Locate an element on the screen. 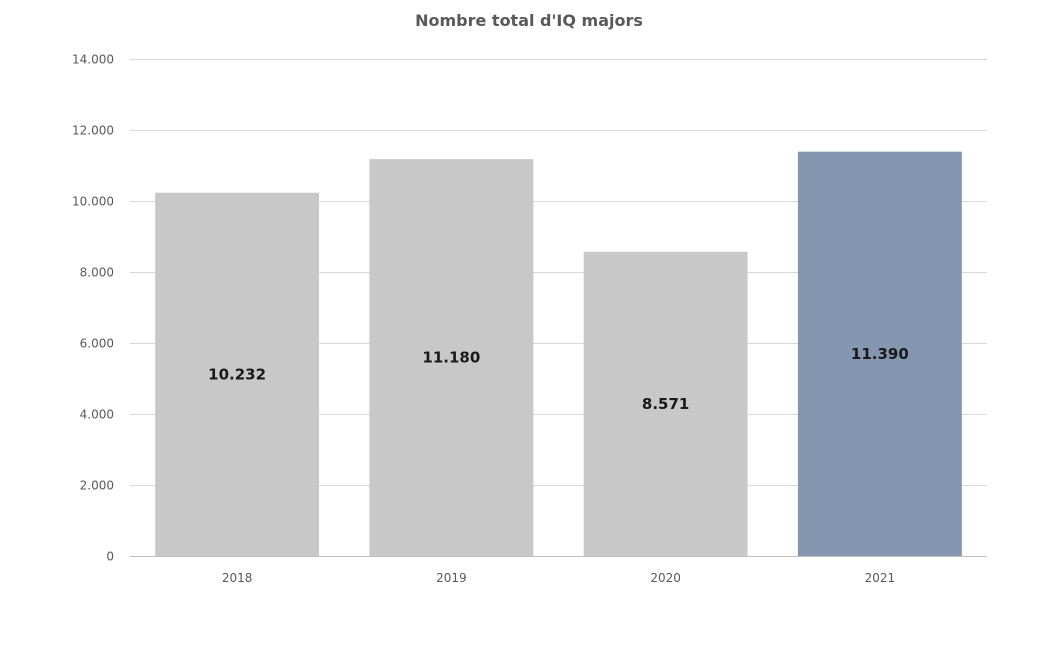  data-label: 11.180 is located at coordinates (451, 358).